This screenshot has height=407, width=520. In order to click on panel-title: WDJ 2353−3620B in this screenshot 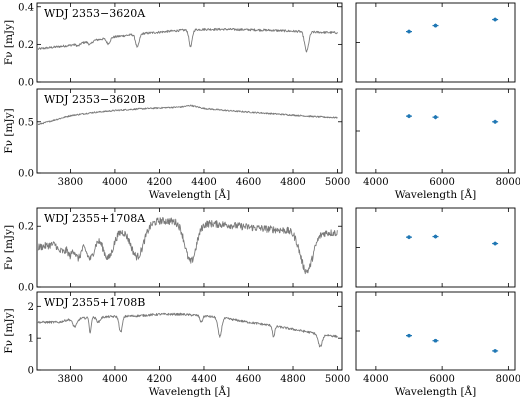, I will do `click(94, 99)`.